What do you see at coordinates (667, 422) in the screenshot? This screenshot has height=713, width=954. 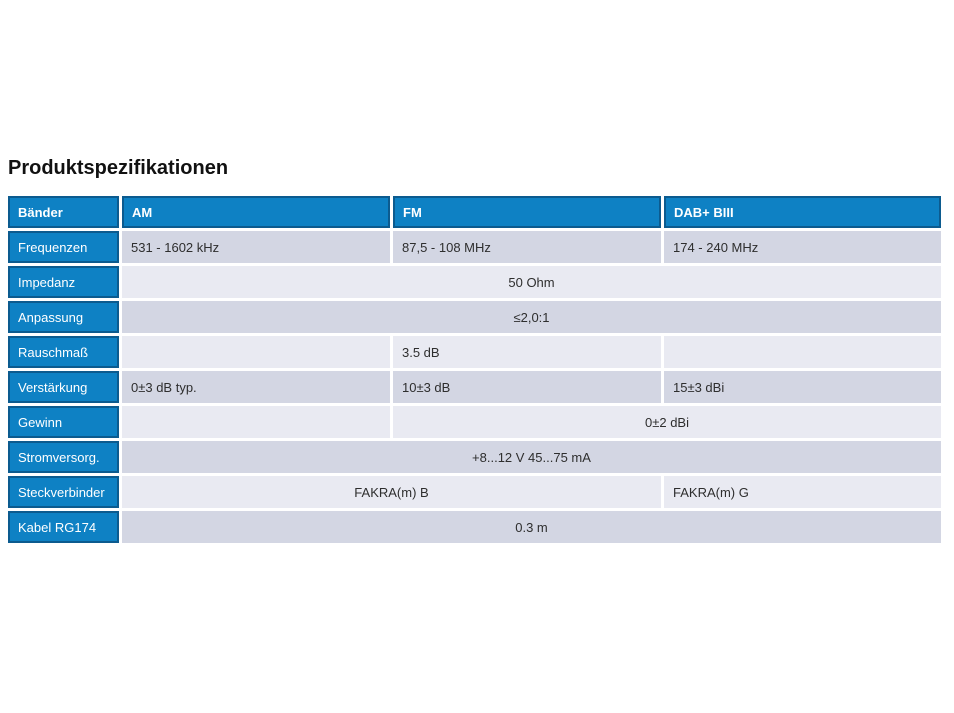 I see `spec-value-cell: 0±2 dBi` at bounding box center [667, 422].